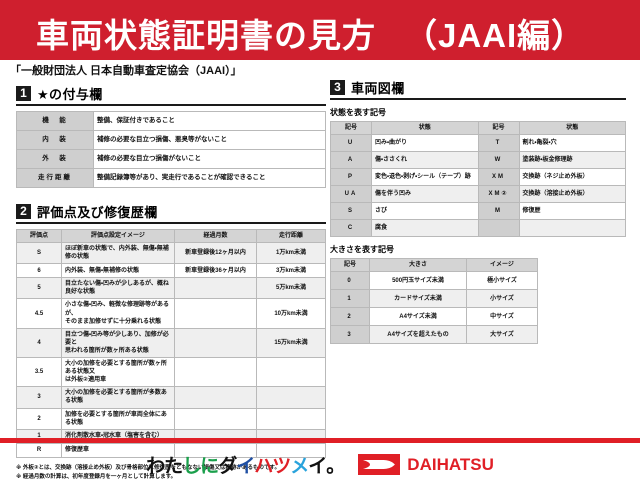  I want to click on score-value: 4, so click(39, 343).